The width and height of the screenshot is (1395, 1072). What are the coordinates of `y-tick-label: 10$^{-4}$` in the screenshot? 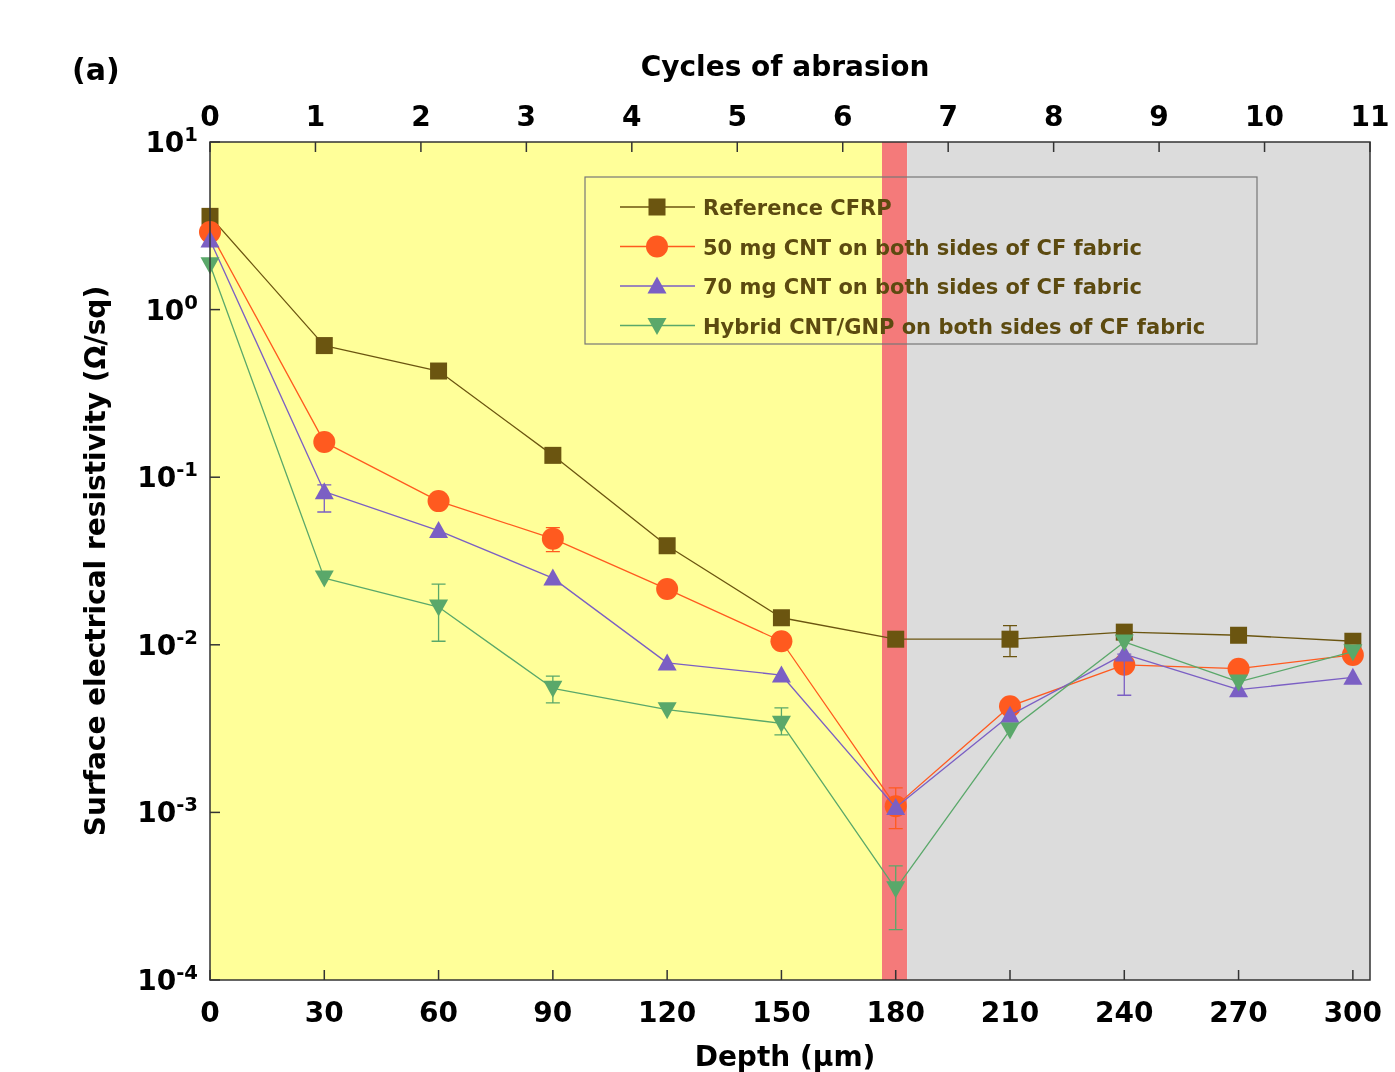 It's located at (167, 978).